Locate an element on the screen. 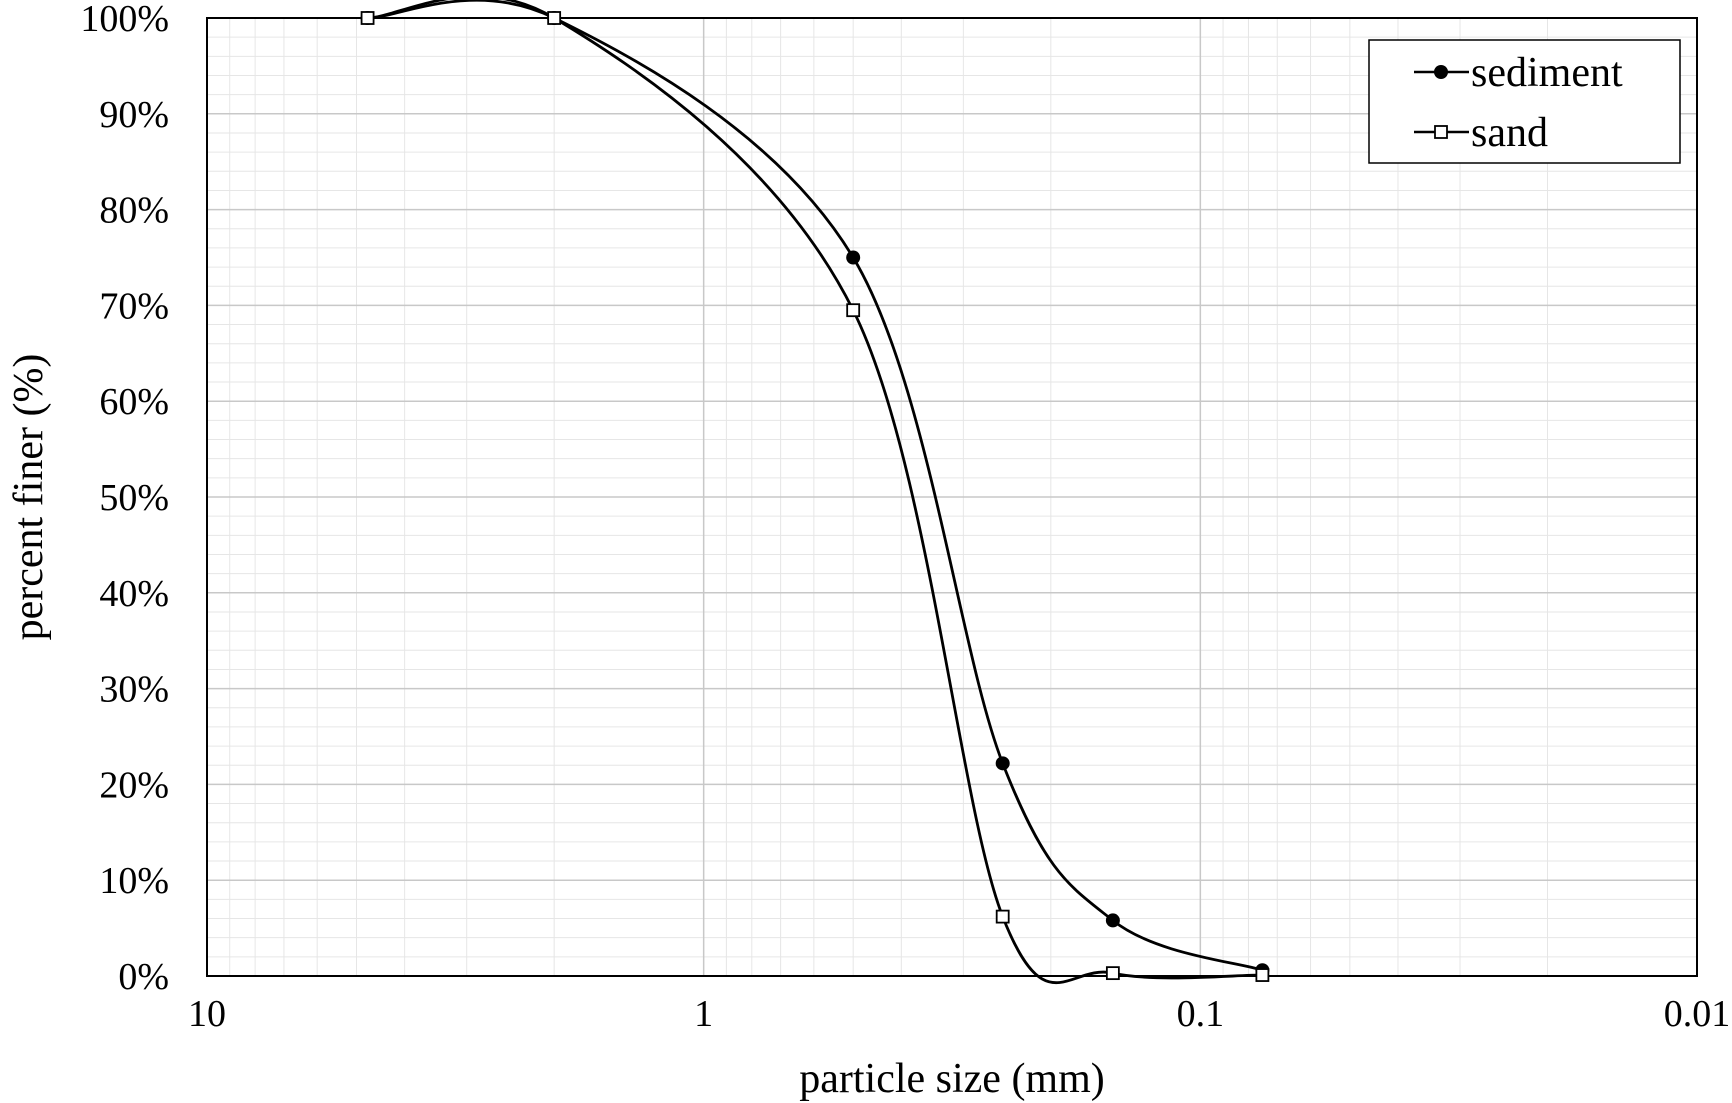 This screenshot has height=1103, width=1732. y-tick-label: 30% is located at coordinates (134, 690).